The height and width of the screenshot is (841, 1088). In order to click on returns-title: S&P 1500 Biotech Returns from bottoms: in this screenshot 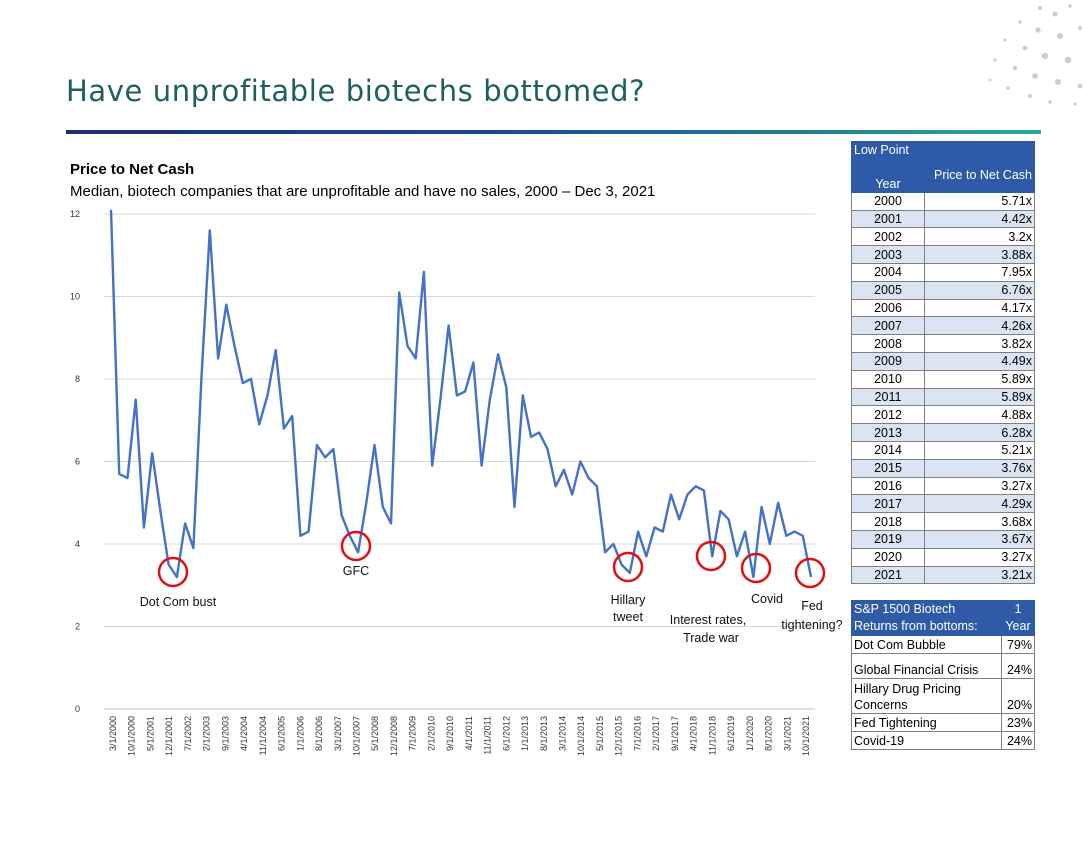, I will do `click(926, 618)`.